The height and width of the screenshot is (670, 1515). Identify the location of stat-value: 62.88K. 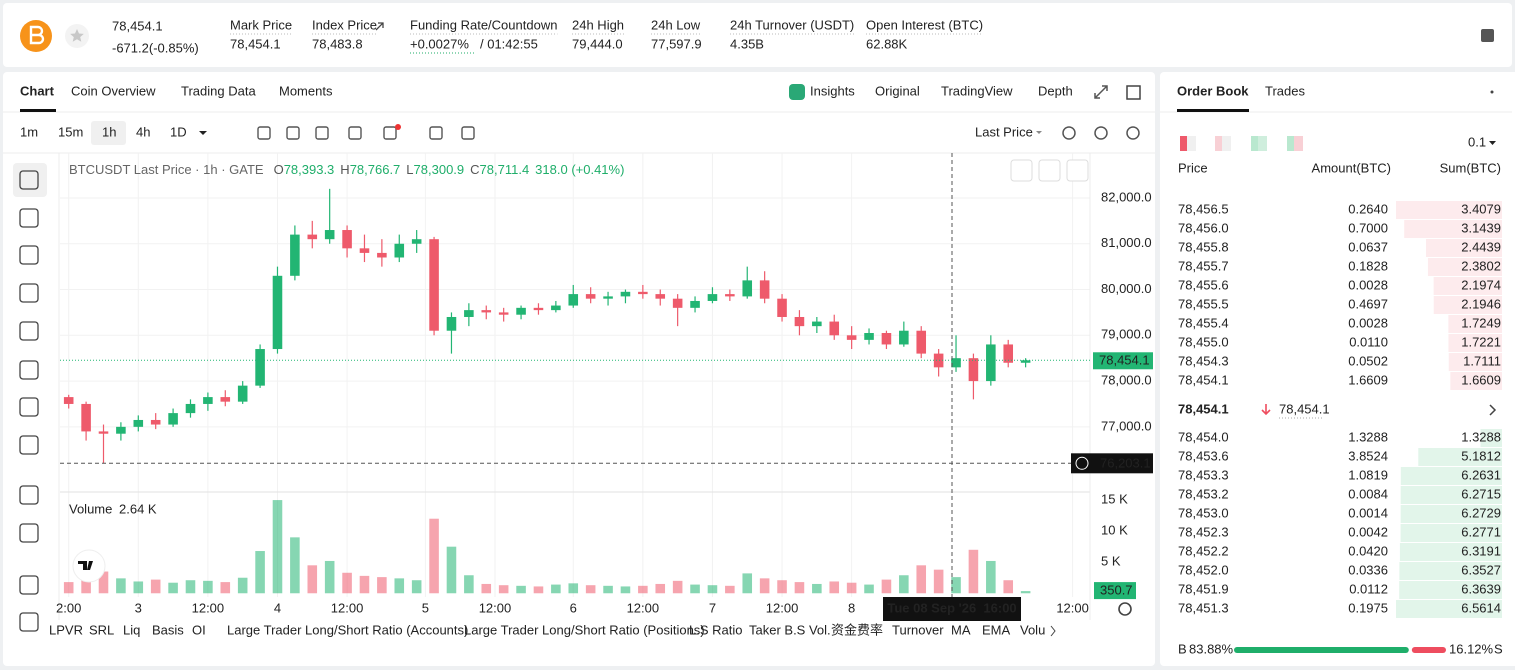
(887, 43).